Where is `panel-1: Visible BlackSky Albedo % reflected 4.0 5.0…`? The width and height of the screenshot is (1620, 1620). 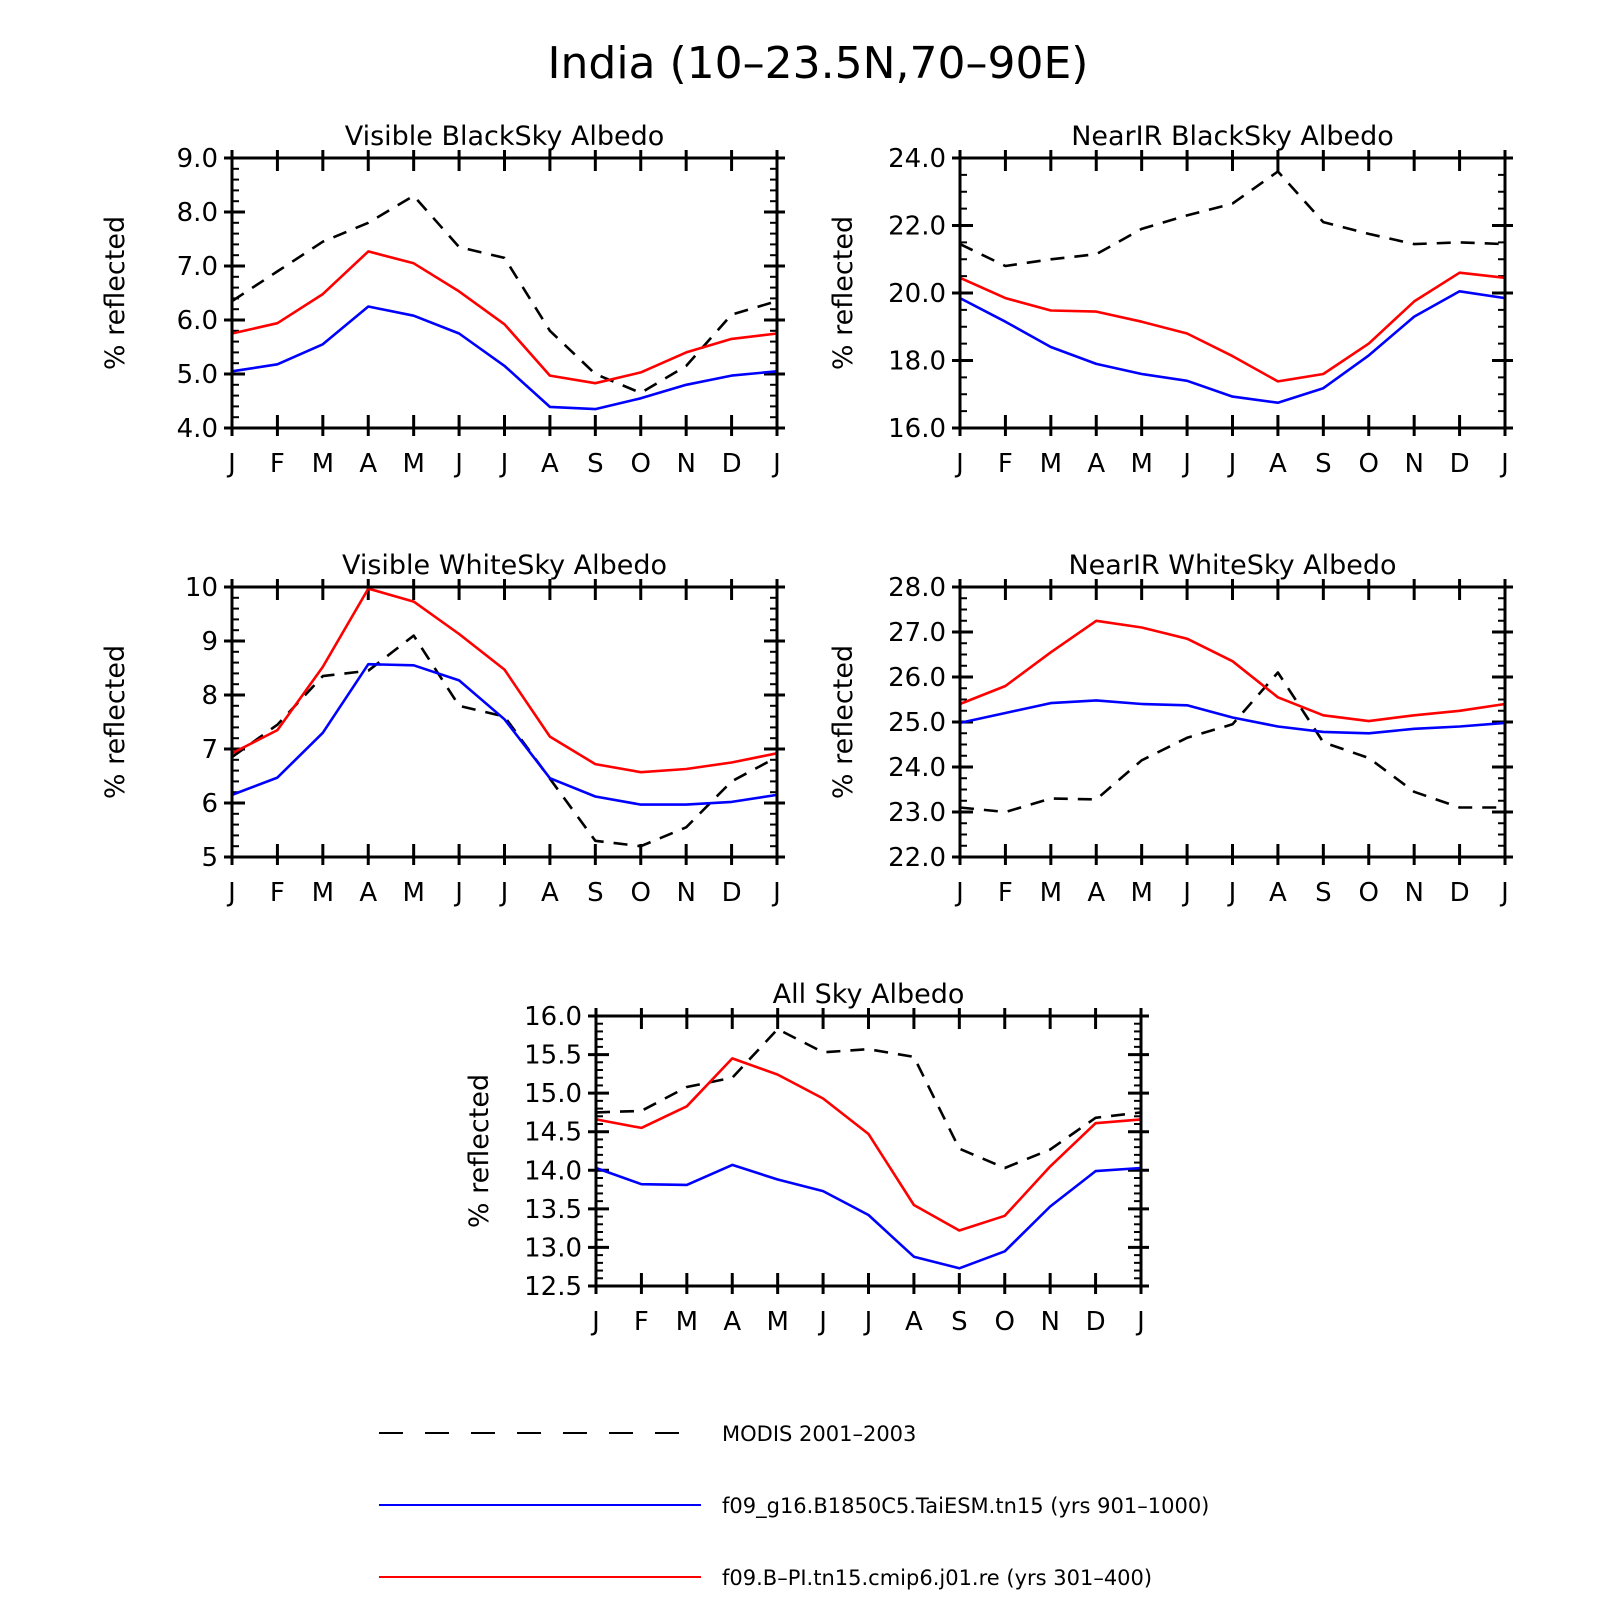 panel-1: Visible BlackSky Albedo % reflected 4.0 5.0… is located at coordinates (442, 300).